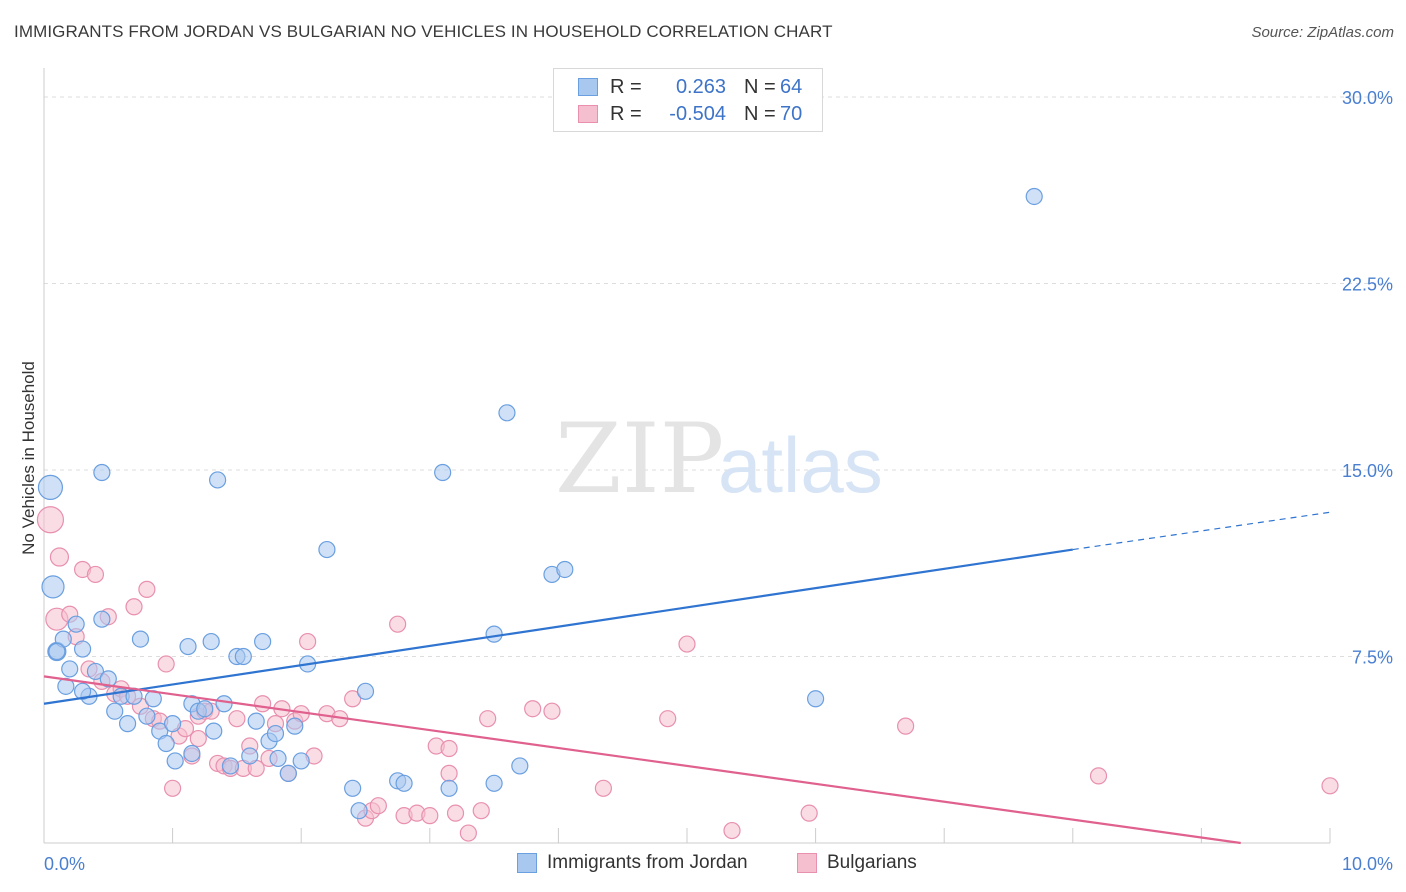 The image size is (1406, 892). I want to click on y-tick-label: 30.0%, so click(1367, 98).